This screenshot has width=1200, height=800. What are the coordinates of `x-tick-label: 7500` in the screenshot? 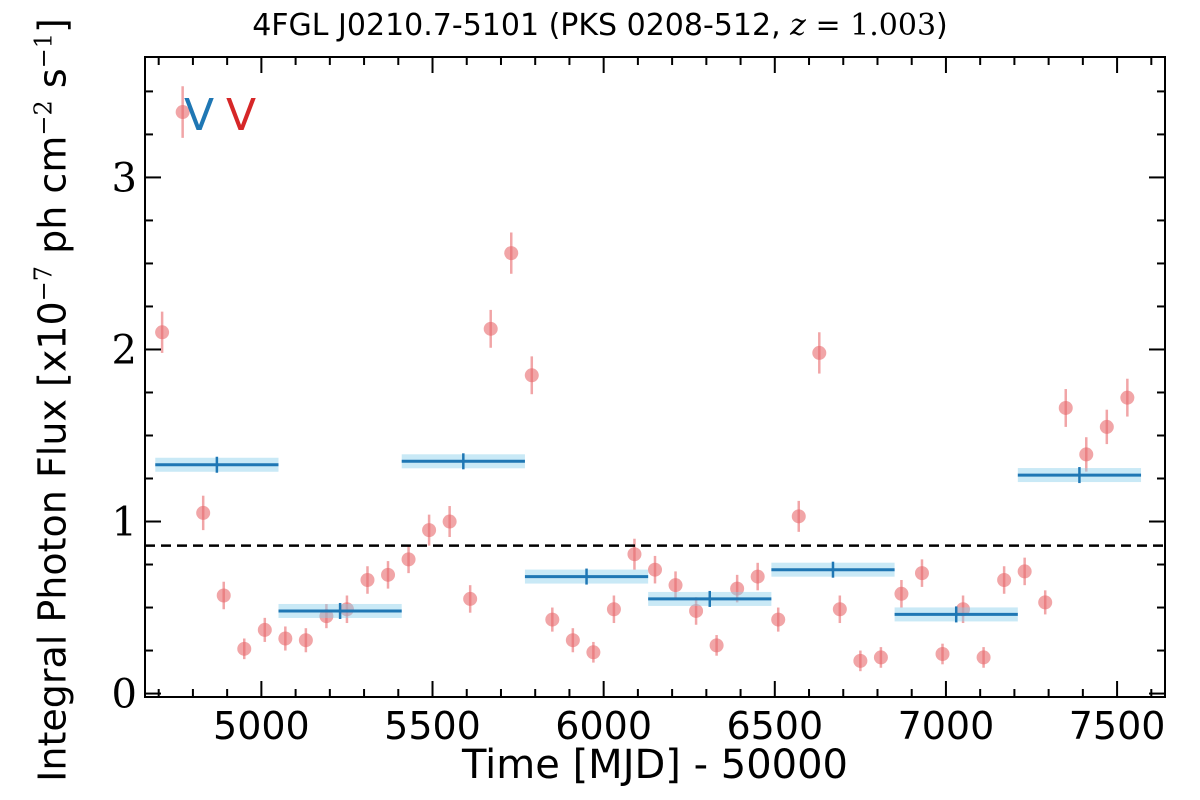 It's located at (1117, 726).